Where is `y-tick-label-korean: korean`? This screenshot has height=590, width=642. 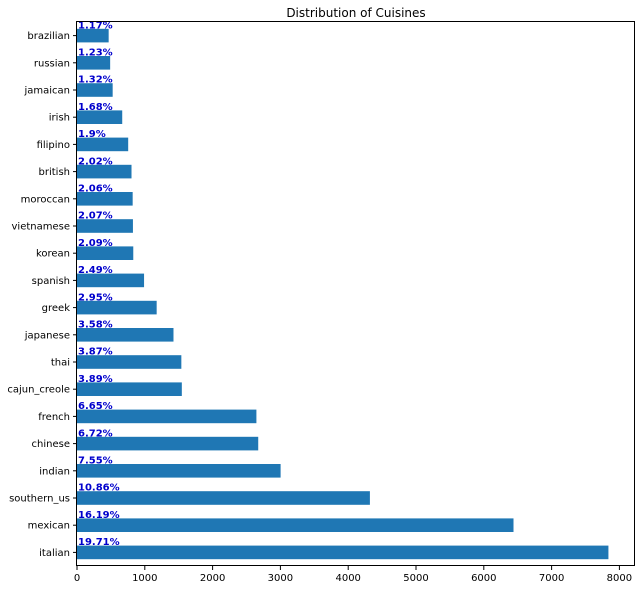 y-tick-label-korean: korean is located at coordinates (53, 254).